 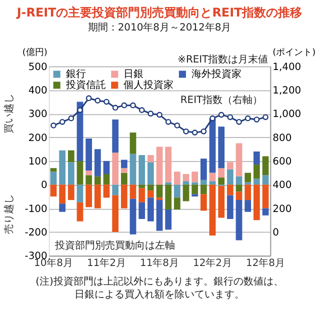 What do you see at coordinates (294, 53) in the screenshot?
I see `y2-axis-title: (ポイント)` at bounding box center [294, 53].